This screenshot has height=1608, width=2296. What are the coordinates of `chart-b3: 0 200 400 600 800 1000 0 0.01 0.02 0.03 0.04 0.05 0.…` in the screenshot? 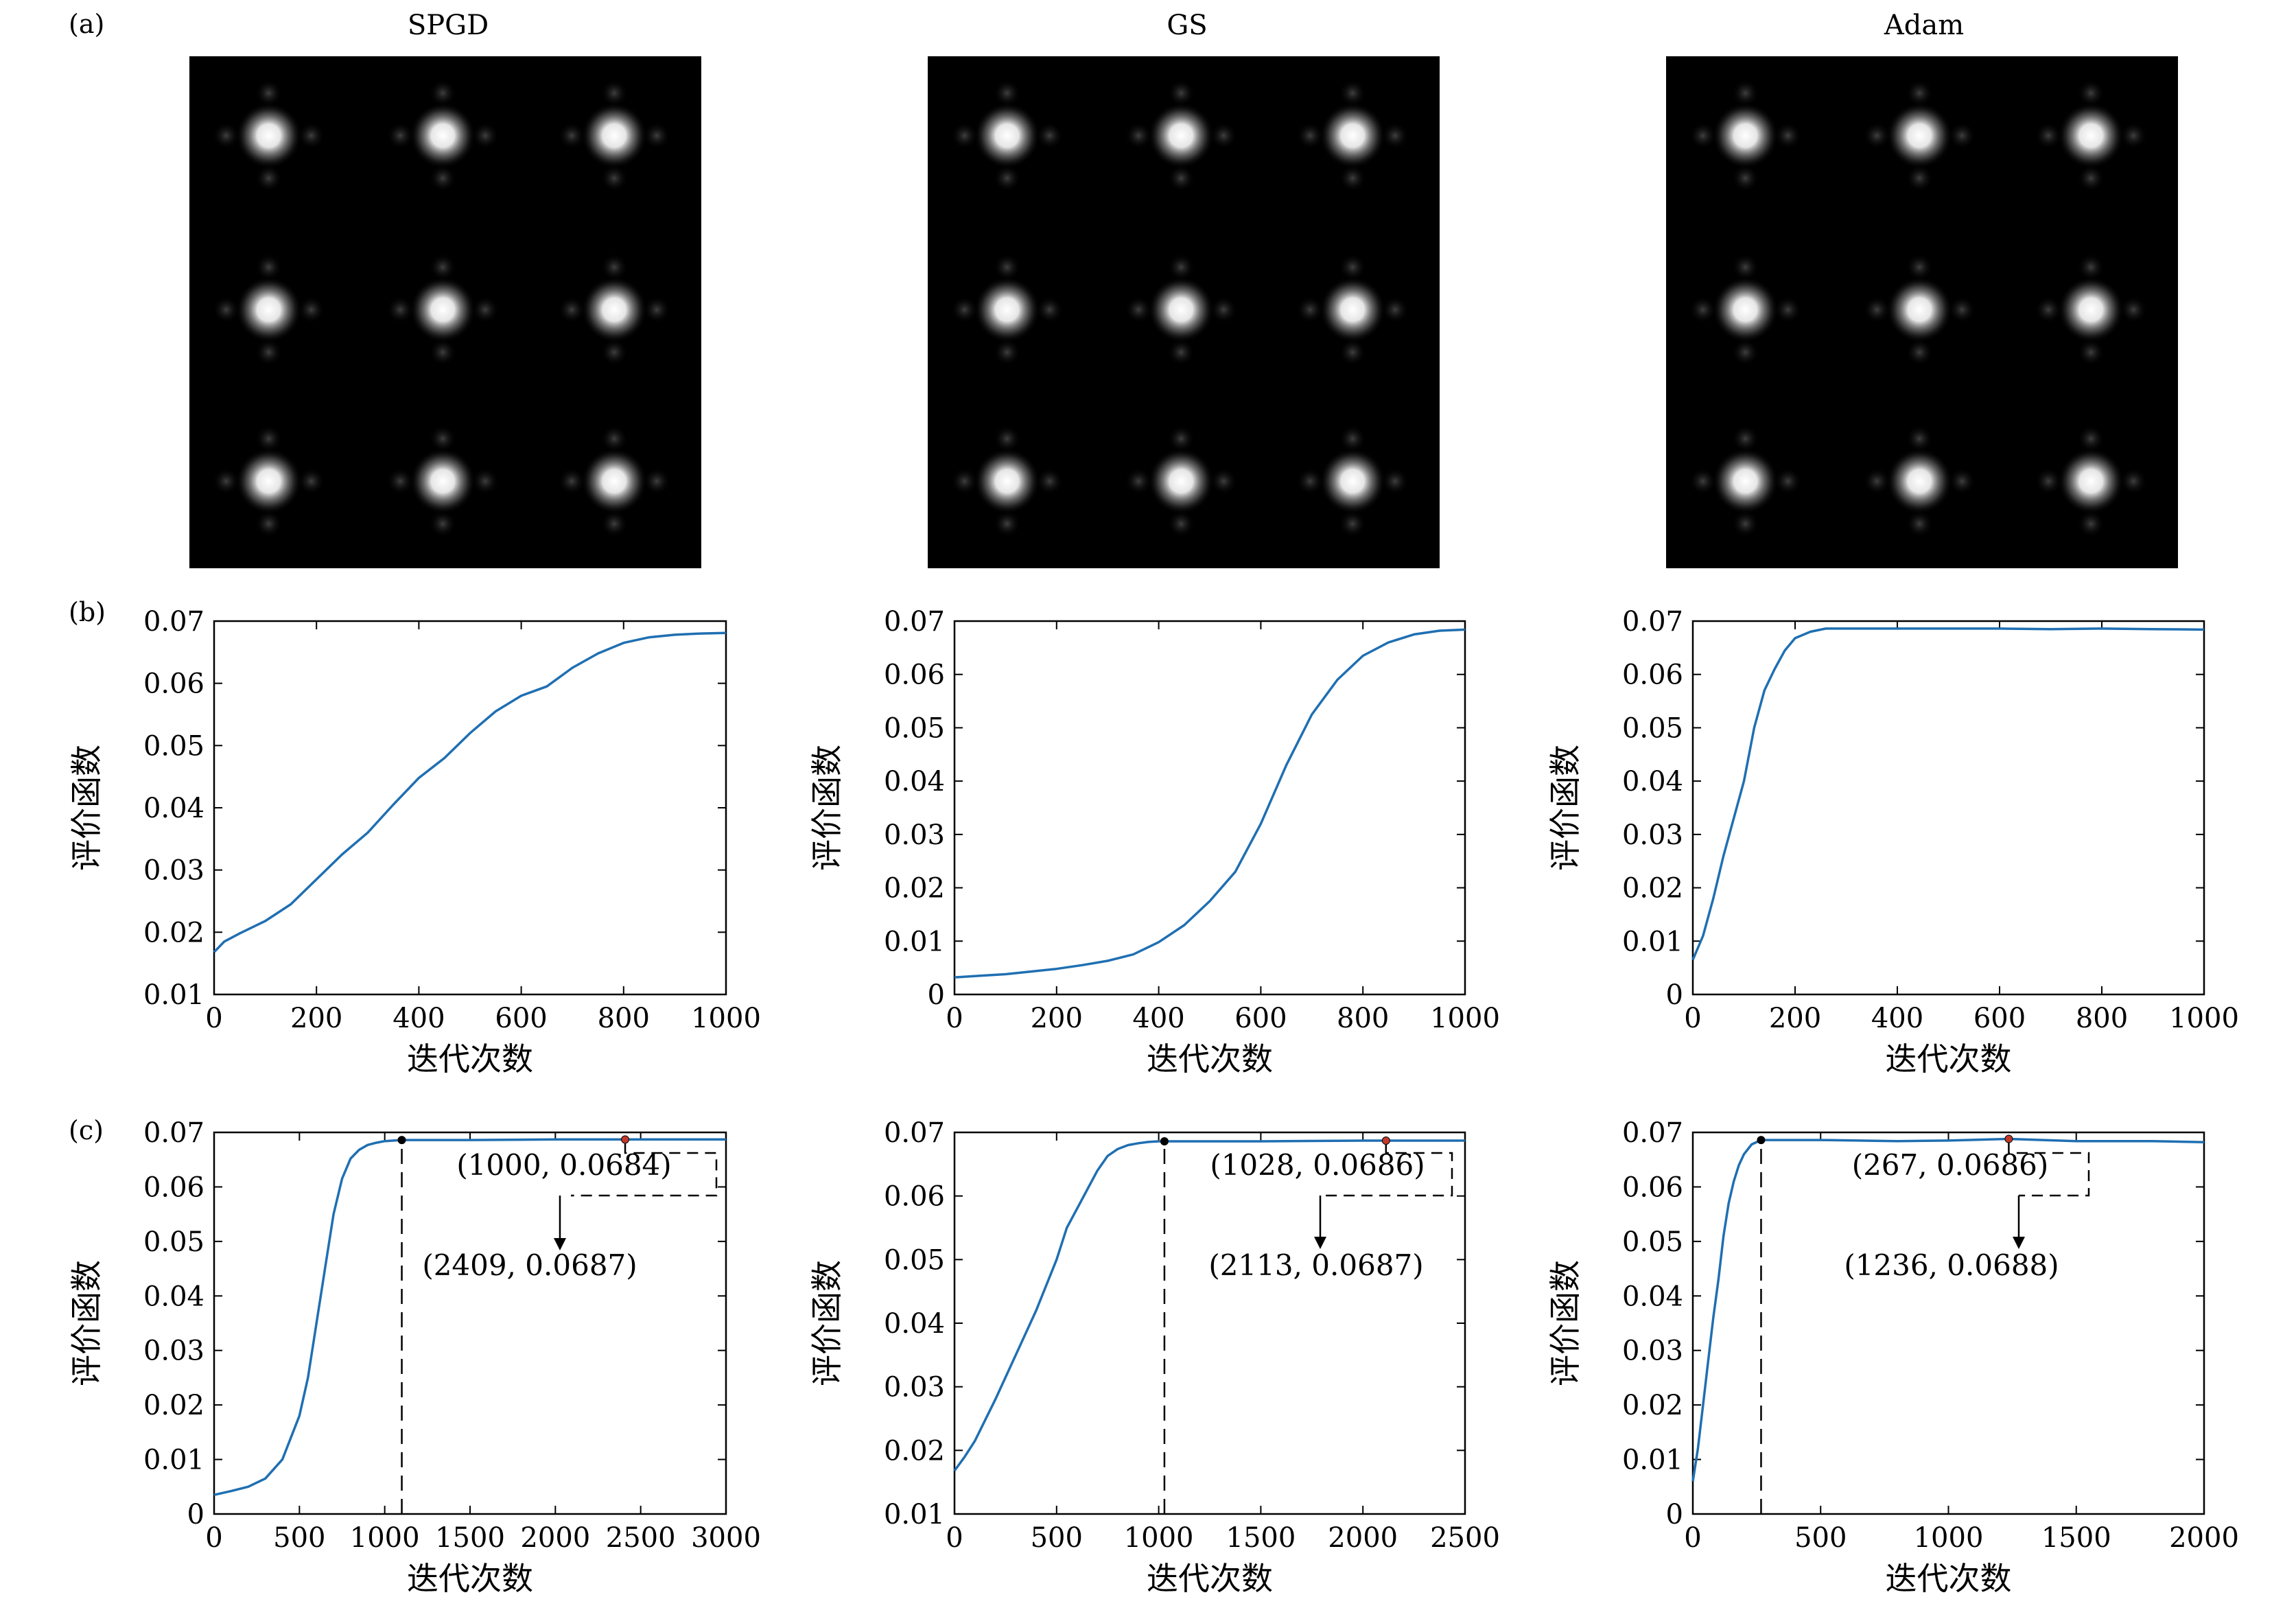 It's located at (1893, 841).